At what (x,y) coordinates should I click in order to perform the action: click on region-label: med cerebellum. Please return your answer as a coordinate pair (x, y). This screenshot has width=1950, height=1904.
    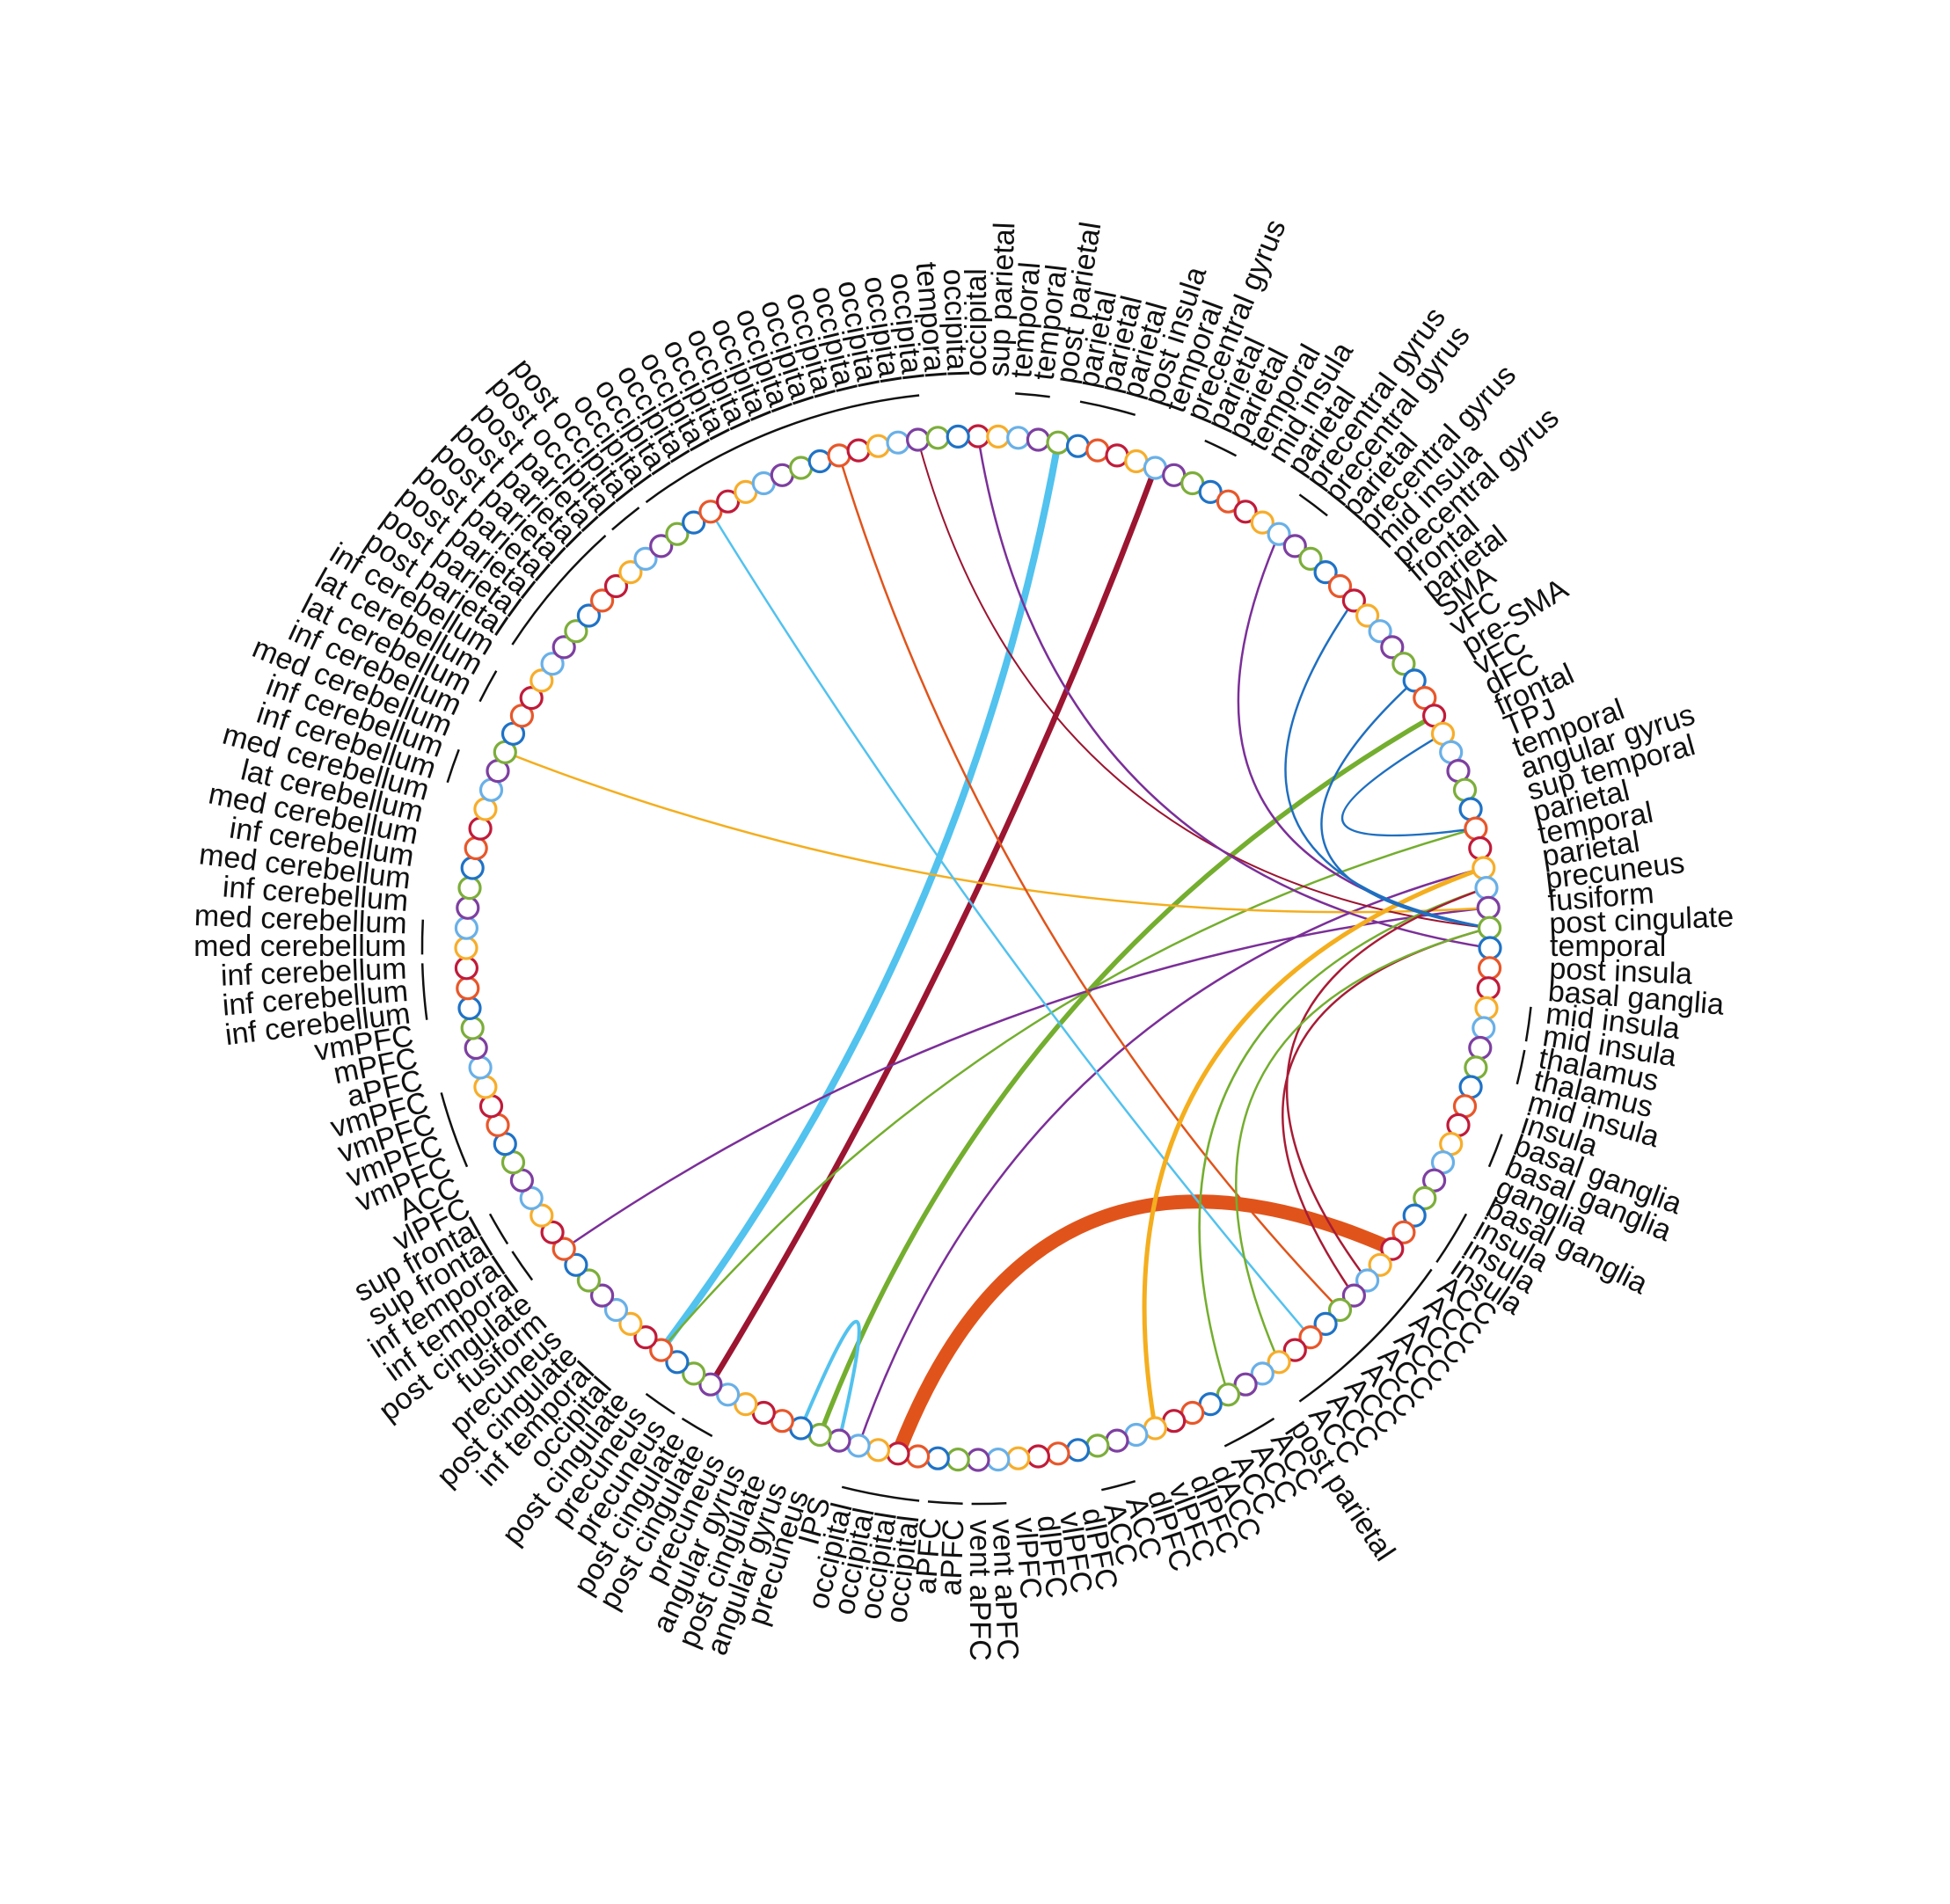
    Looking at the image, I should click on (300, 920).